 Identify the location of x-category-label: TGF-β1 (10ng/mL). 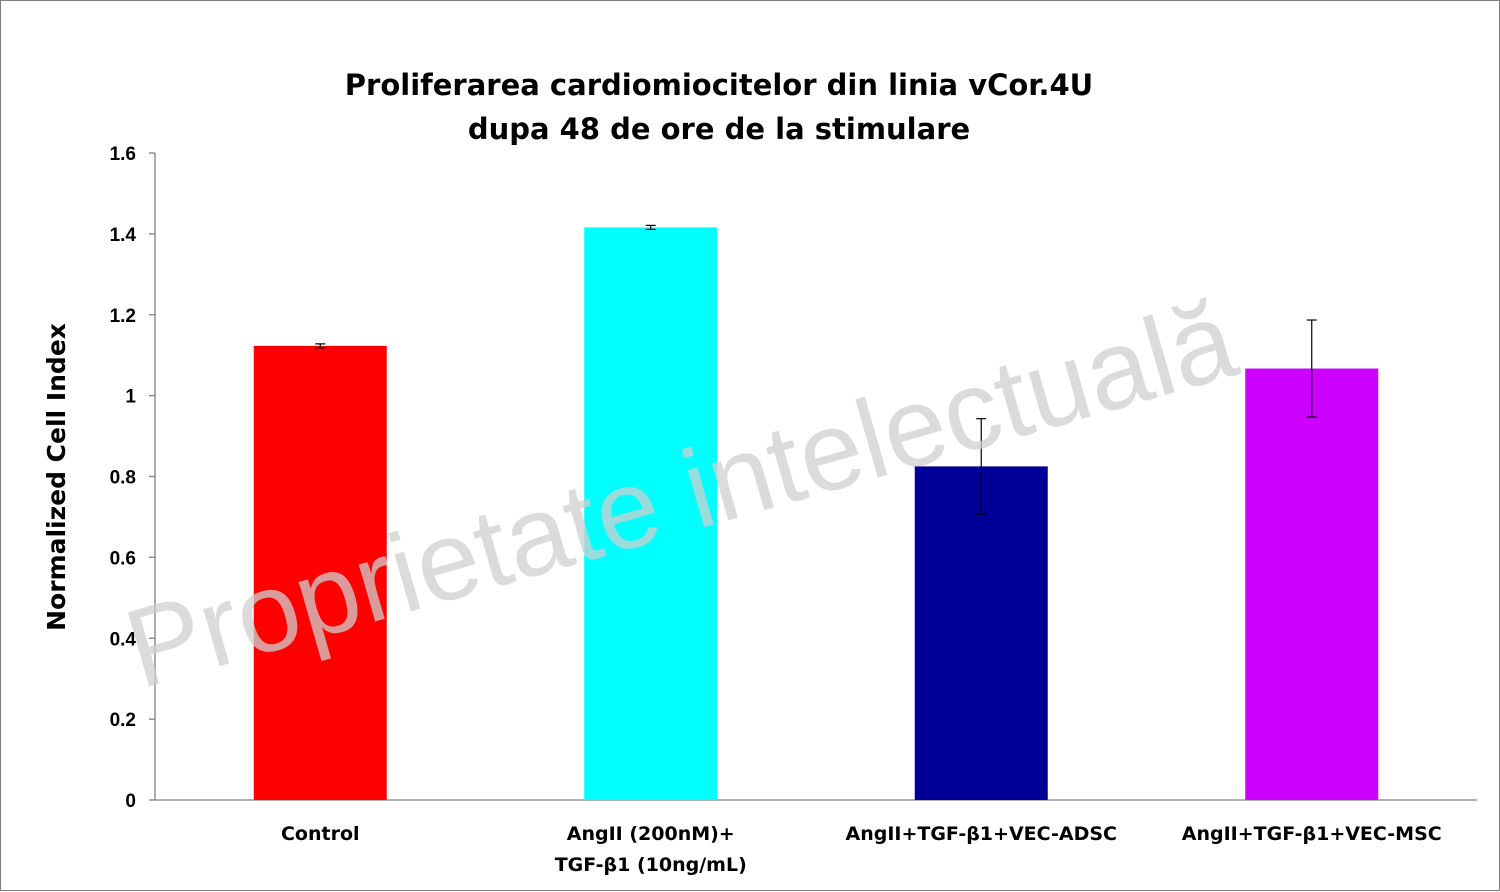
(651, 865).